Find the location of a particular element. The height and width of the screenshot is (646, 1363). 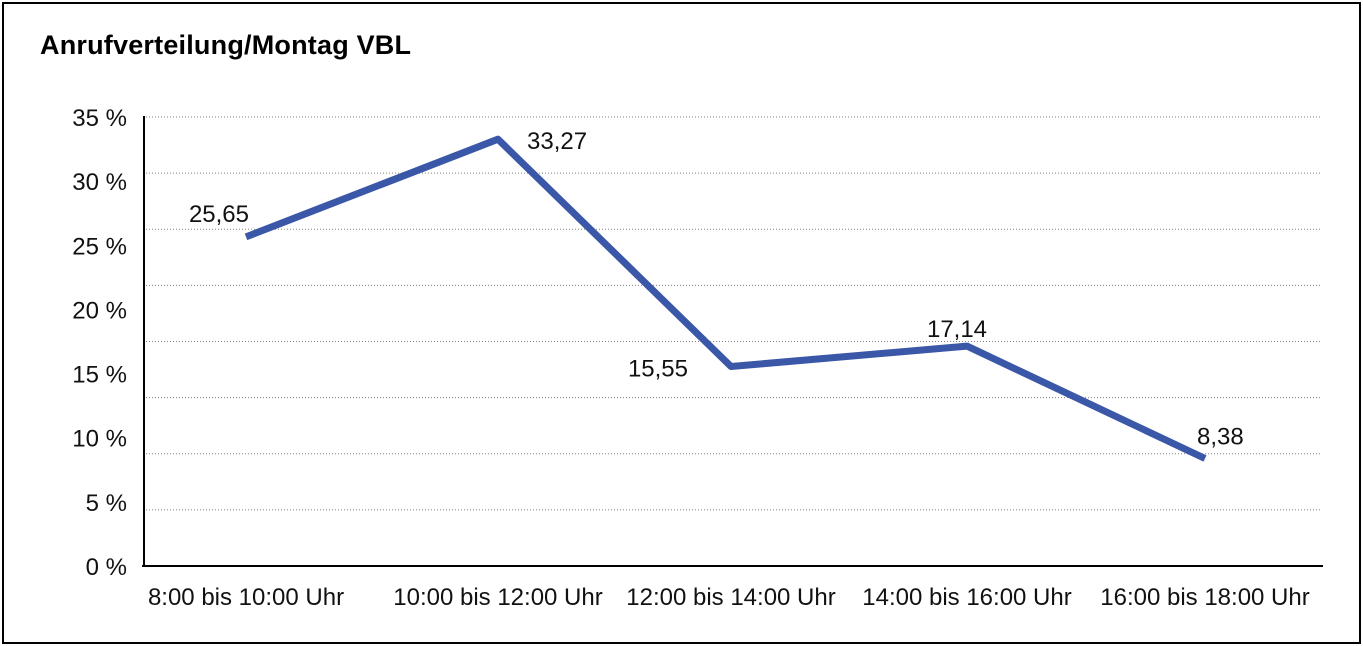

data-point-label: 8,38 is located at coordinates (1220, 436).